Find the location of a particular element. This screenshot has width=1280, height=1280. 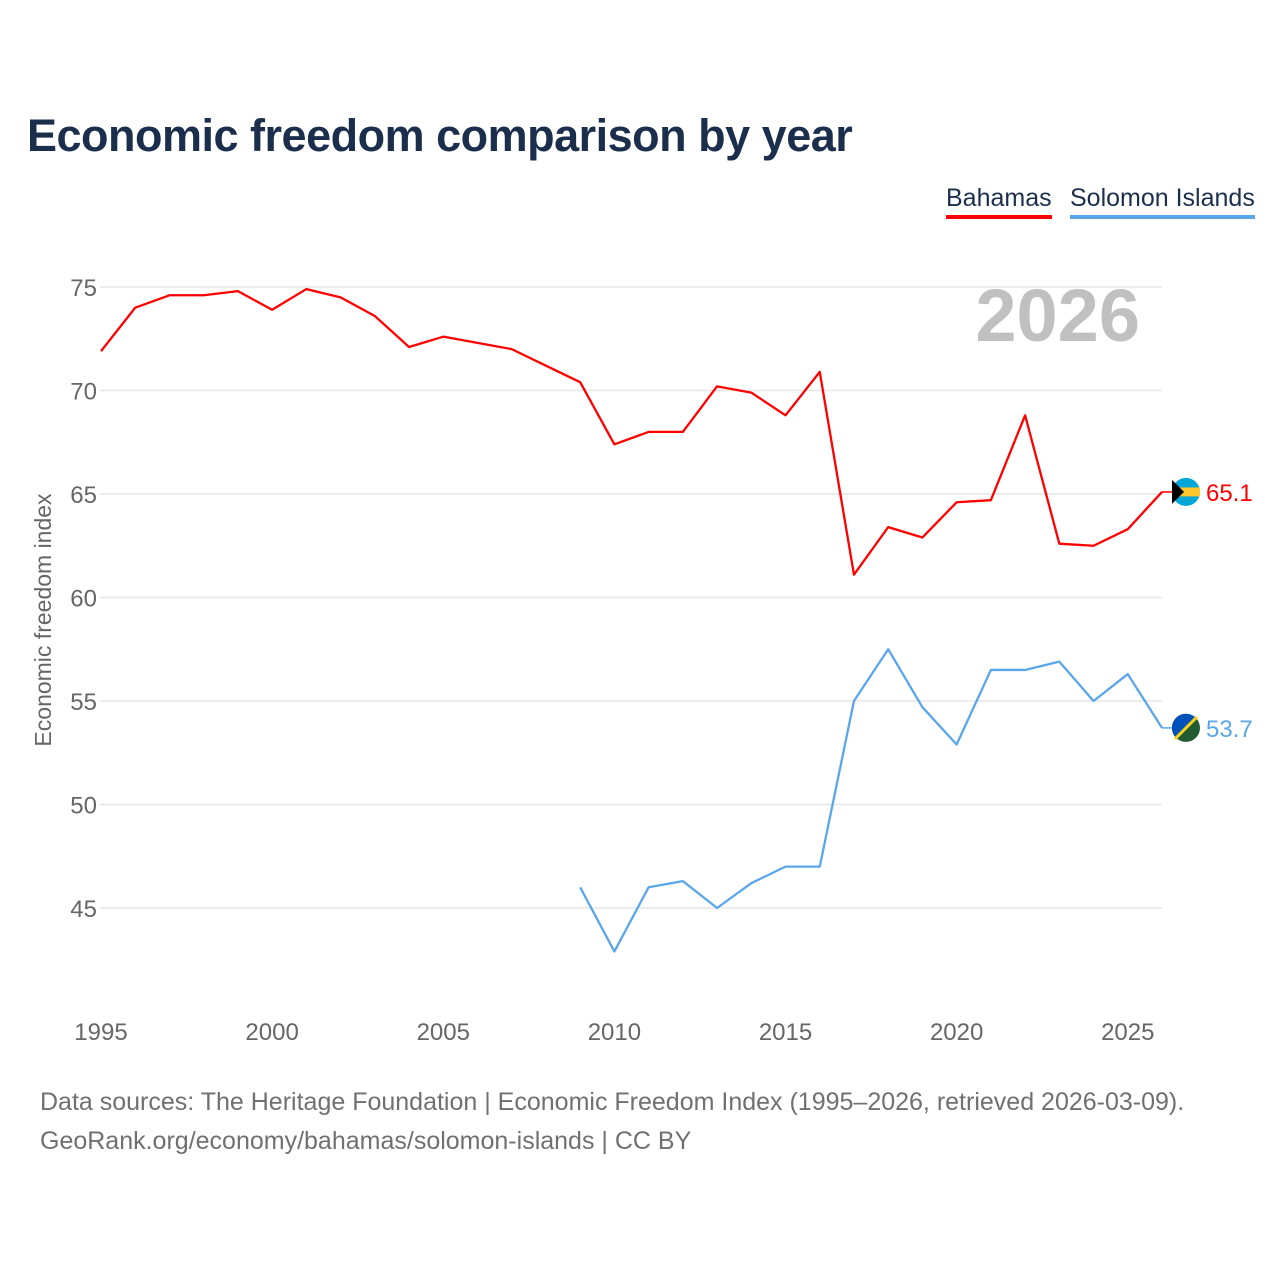

y-axis-label: Economic freedom index is located at coordinates (43, 620).